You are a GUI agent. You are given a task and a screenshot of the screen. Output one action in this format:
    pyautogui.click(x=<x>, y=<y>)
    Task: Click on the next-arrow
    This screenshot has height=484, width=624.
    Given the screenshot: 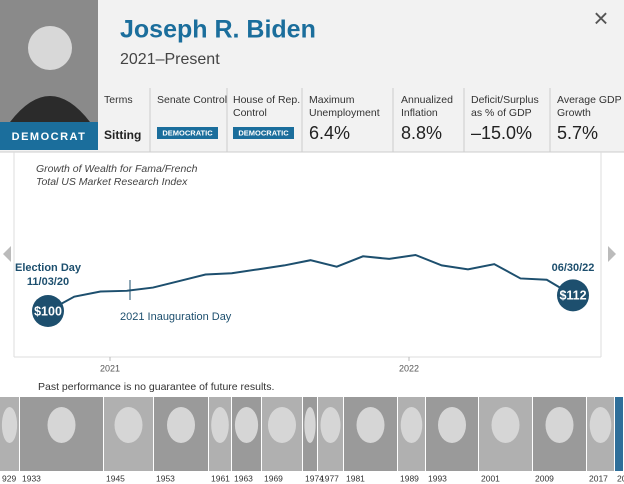 What is the action you would take?
    pyautogui.click(x=612, y=254)
    